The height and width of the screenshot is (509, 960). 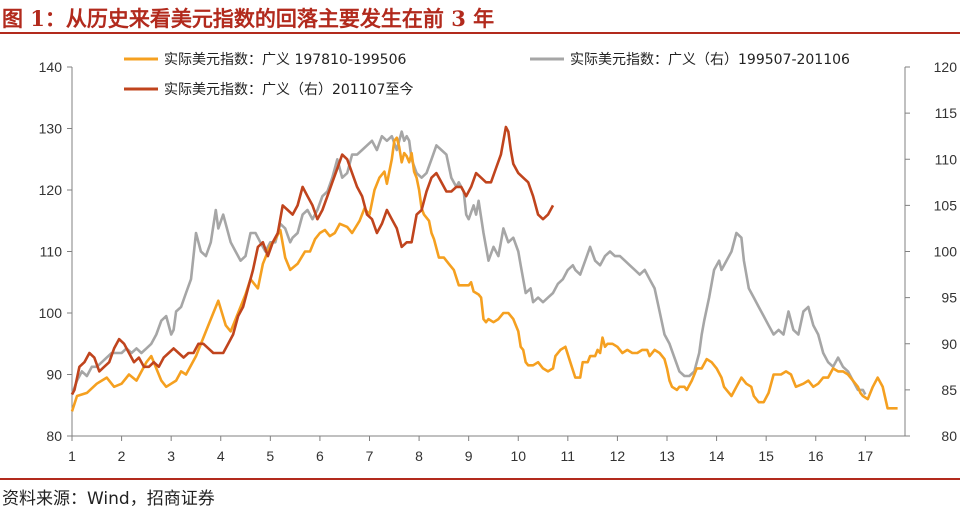 What do you see at coordinates (221, 456) in the screenshot?
I see `x-tick-label: 4` at bounding box center [221, 456].